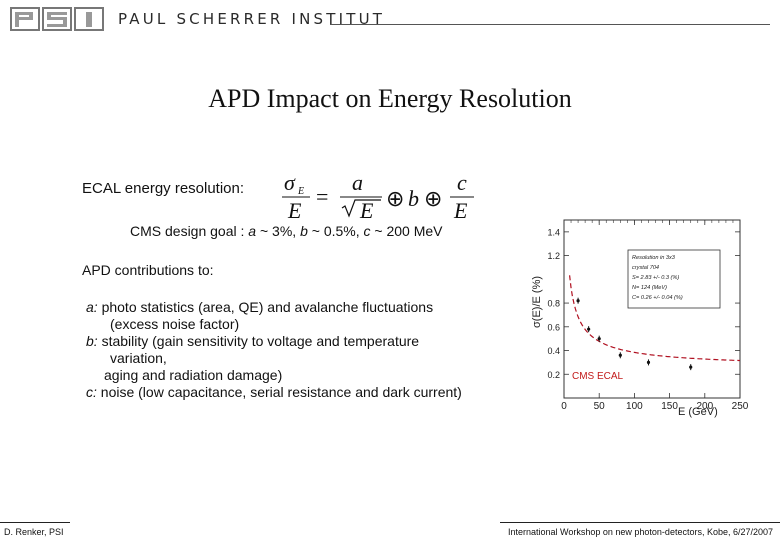 Image resolution: width=780 pixels, height=540 pixels. What do you see at coordinates (655, 278) in the screenshot?
I see `legend-line-3: S= 2.83 +/- 0.3 (%)` at bounding box center [655, 278].